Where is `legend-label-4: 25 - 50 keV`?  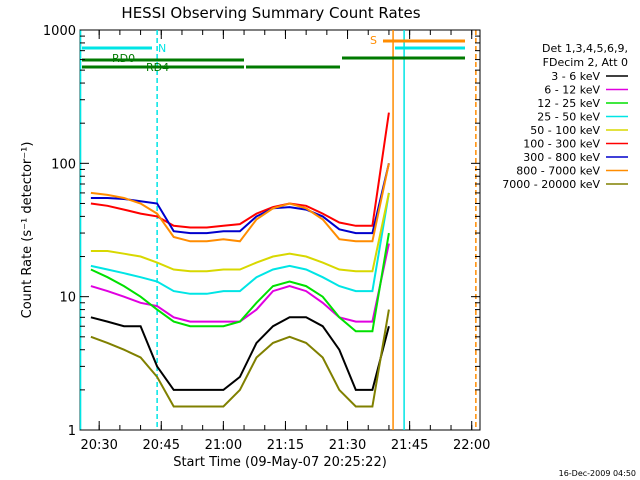
legend-label-4: 25 - 50 keV is located at coordinates (568, 117).